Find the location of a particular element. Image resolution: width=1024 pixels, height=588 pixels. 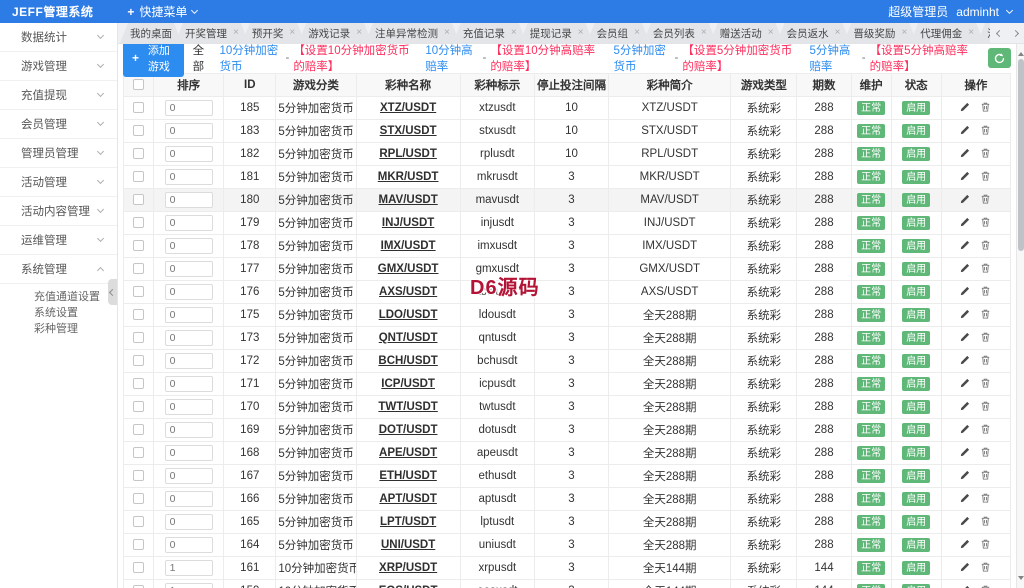

tab: 会员返水 × is located at coordinates (814, 33).